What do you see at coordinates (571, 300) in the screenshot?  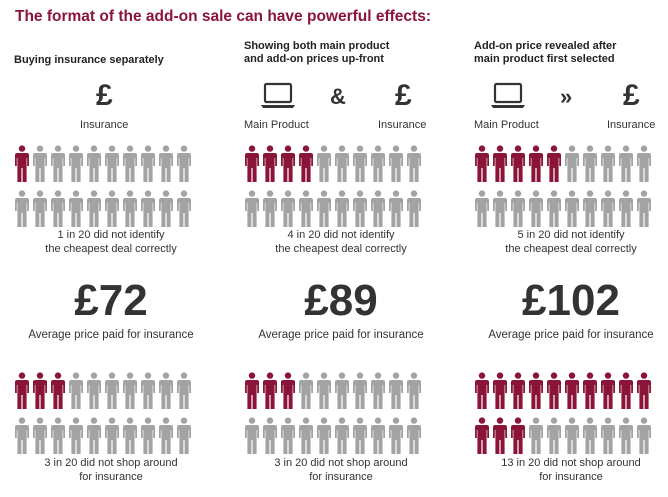 I see `average-price: £102` at bounding box center [571, 300].